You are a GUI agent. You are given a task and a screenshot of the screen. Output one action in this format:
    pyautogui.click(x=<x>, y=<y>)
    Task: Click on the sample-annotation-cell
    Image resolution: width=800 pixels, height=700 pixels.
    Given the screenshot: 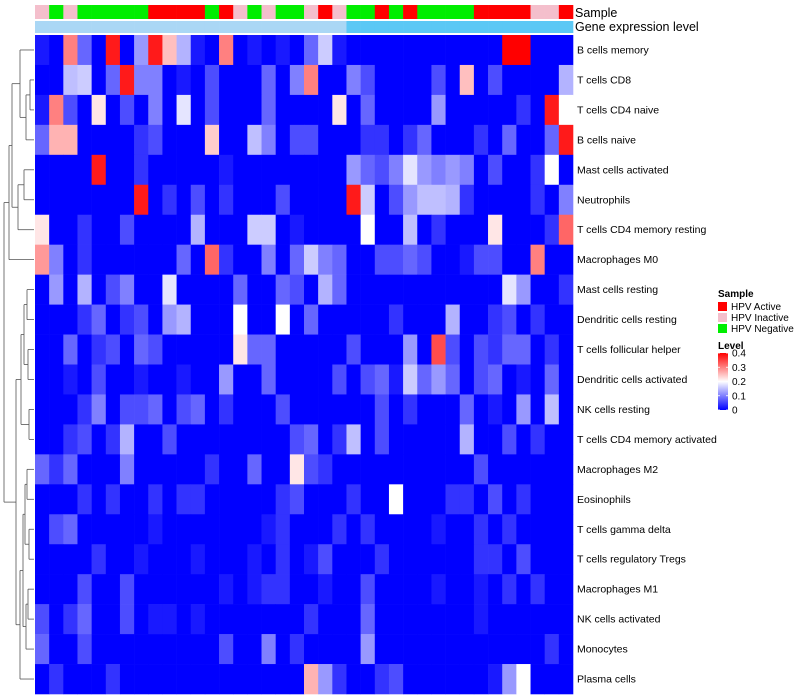 What is the action you would take?
    pyautogui.click(x=481, y=12)
    